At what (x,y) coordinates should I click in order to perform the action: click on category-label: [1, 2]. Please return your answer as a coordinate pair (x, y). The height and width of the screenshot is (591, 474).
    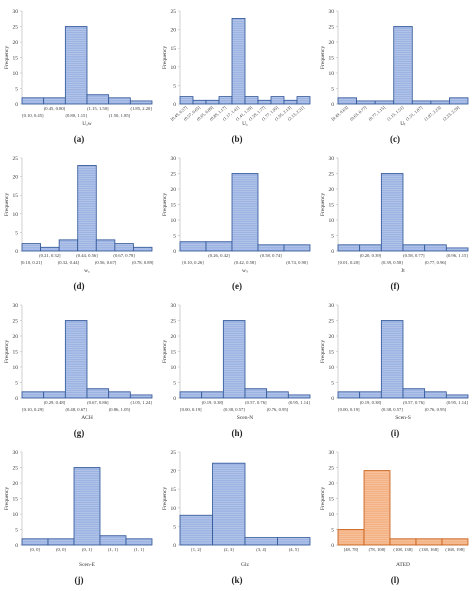
    Looking at the image, I should click on (196, 550).